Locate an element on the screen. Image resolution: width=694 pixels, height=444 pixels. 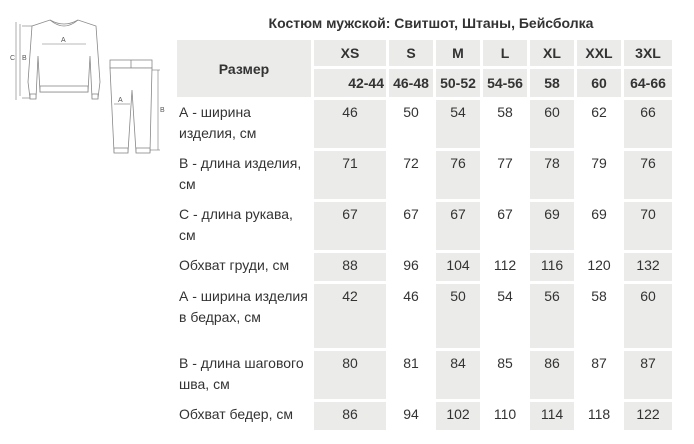
table-cell: 132 is located at coordinates (648, 267).